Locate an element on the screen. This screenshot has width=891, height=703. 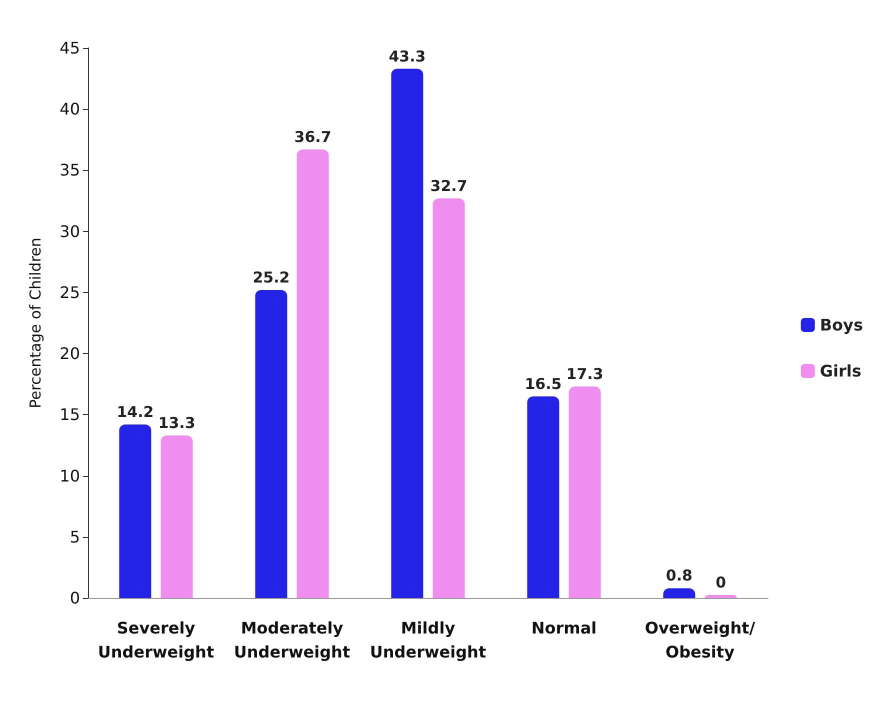
data-label: 43.3 is located at coordinates (407, 56).